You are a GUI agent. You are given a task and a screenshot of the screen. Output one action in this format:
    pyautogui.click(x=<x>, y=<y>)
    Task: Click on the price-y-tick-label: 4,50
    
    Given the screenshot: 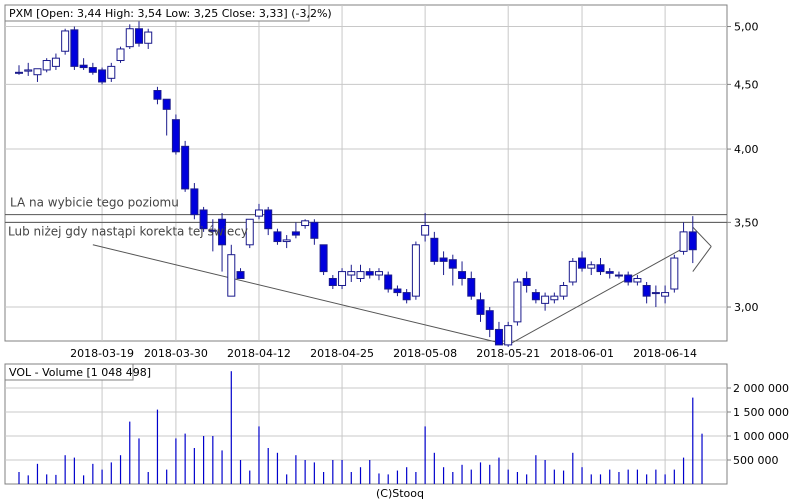 What is the action you would take?
    pyautogui.click(x=746, y=84)
    